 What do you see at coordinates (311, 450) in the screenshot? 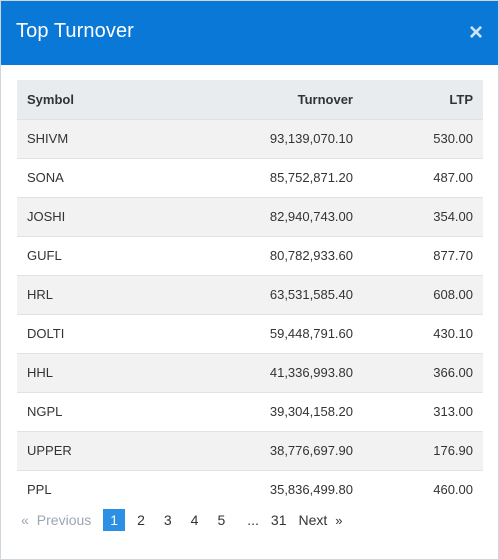
I see `cell-turnover: 38,776,697.90` at bounding box center [311, 450].